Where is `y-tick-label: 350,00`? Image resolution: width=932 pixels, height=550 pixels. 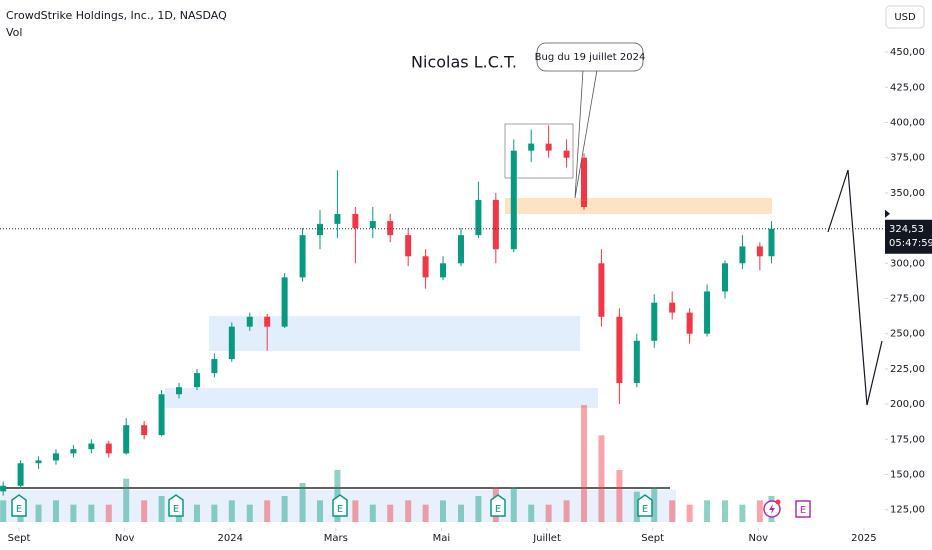
y-tick-label: 350,00 is located at coordinates (907, 193).